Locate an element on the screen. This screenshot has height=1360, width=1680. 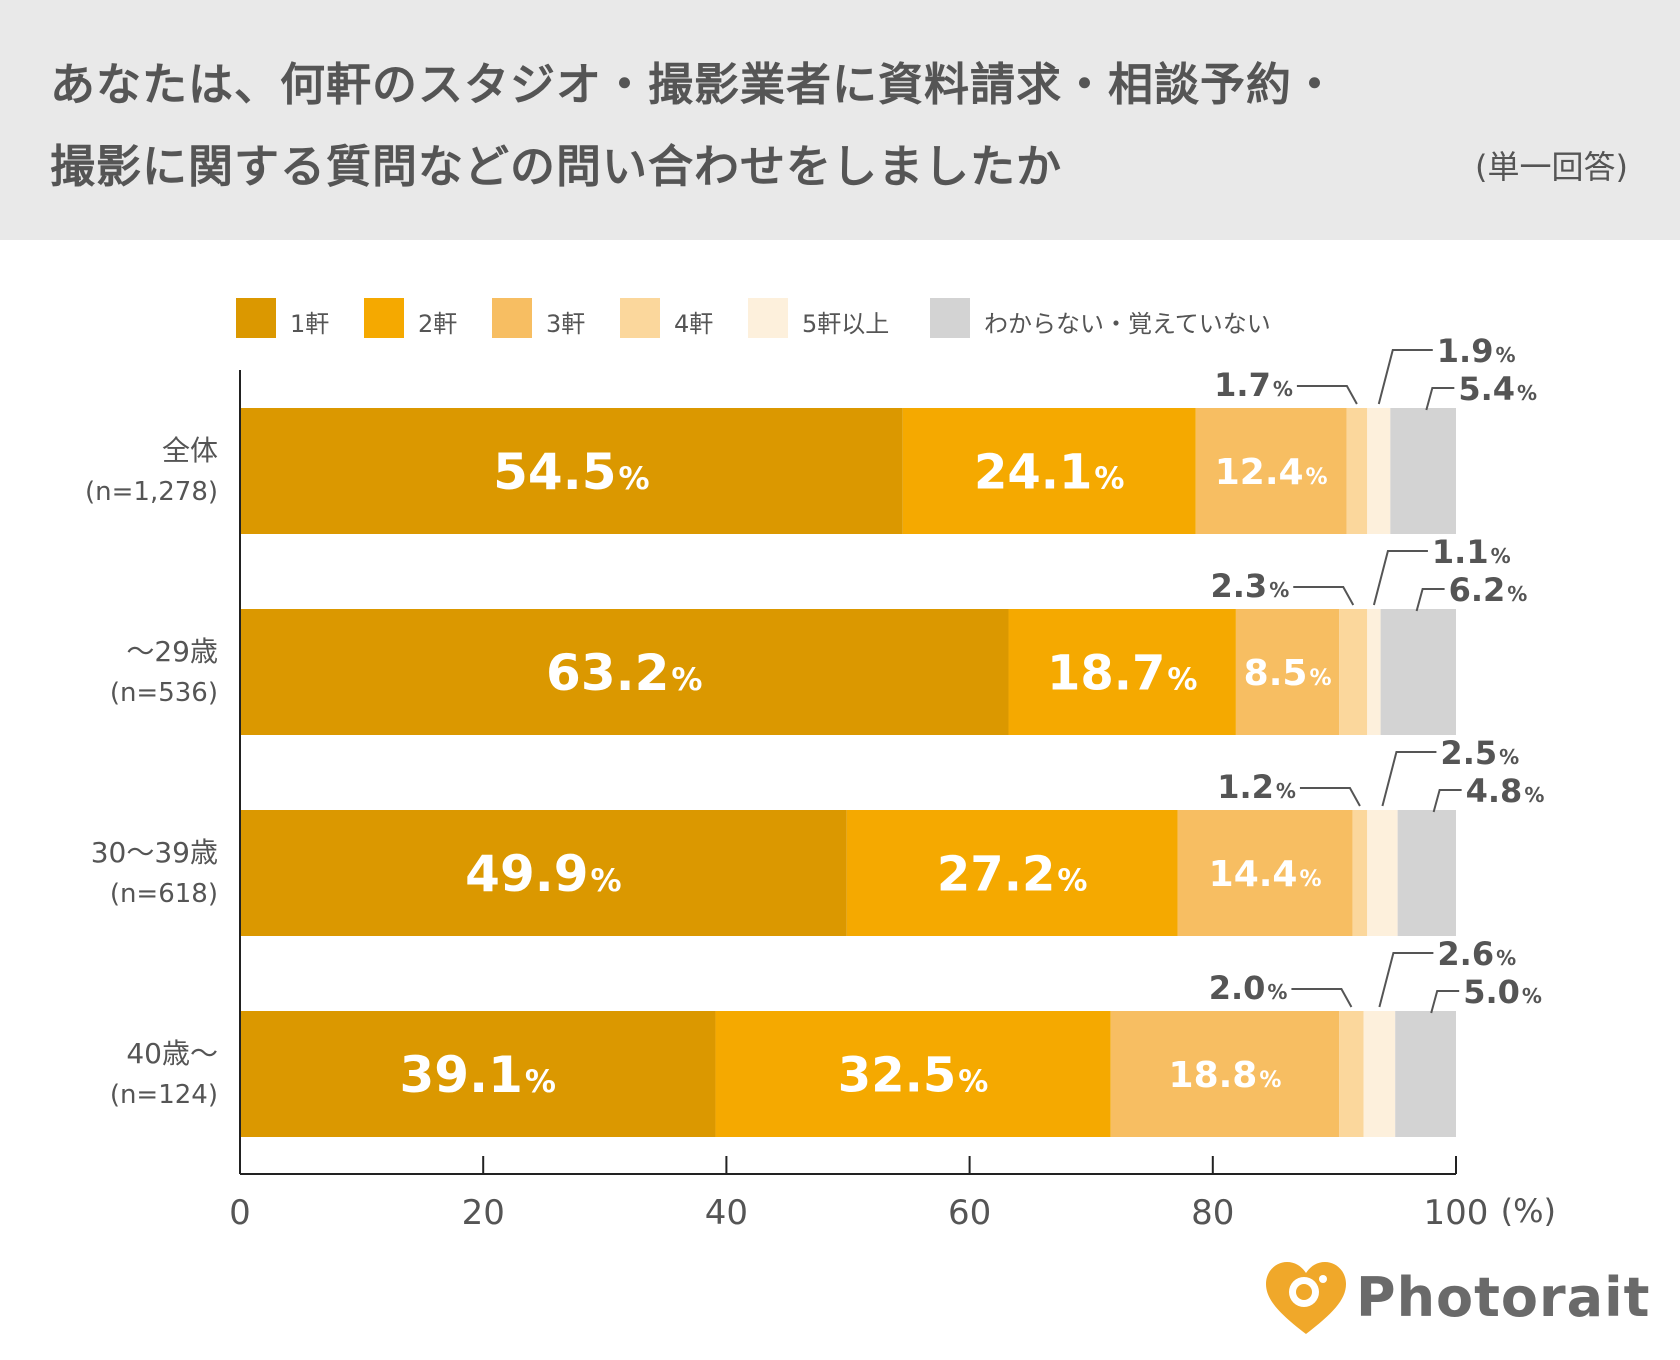
data-label: 32.5% is located at coordinates (913, 1075).